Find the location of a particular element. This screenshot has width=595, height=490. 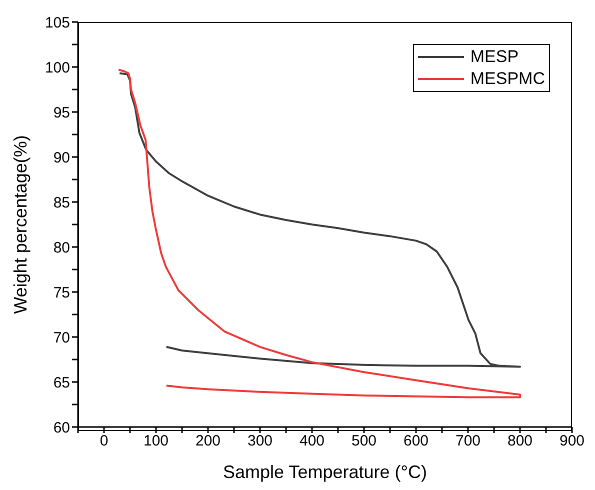

x-tick-label: 900 is located at coordinates (572, 441).